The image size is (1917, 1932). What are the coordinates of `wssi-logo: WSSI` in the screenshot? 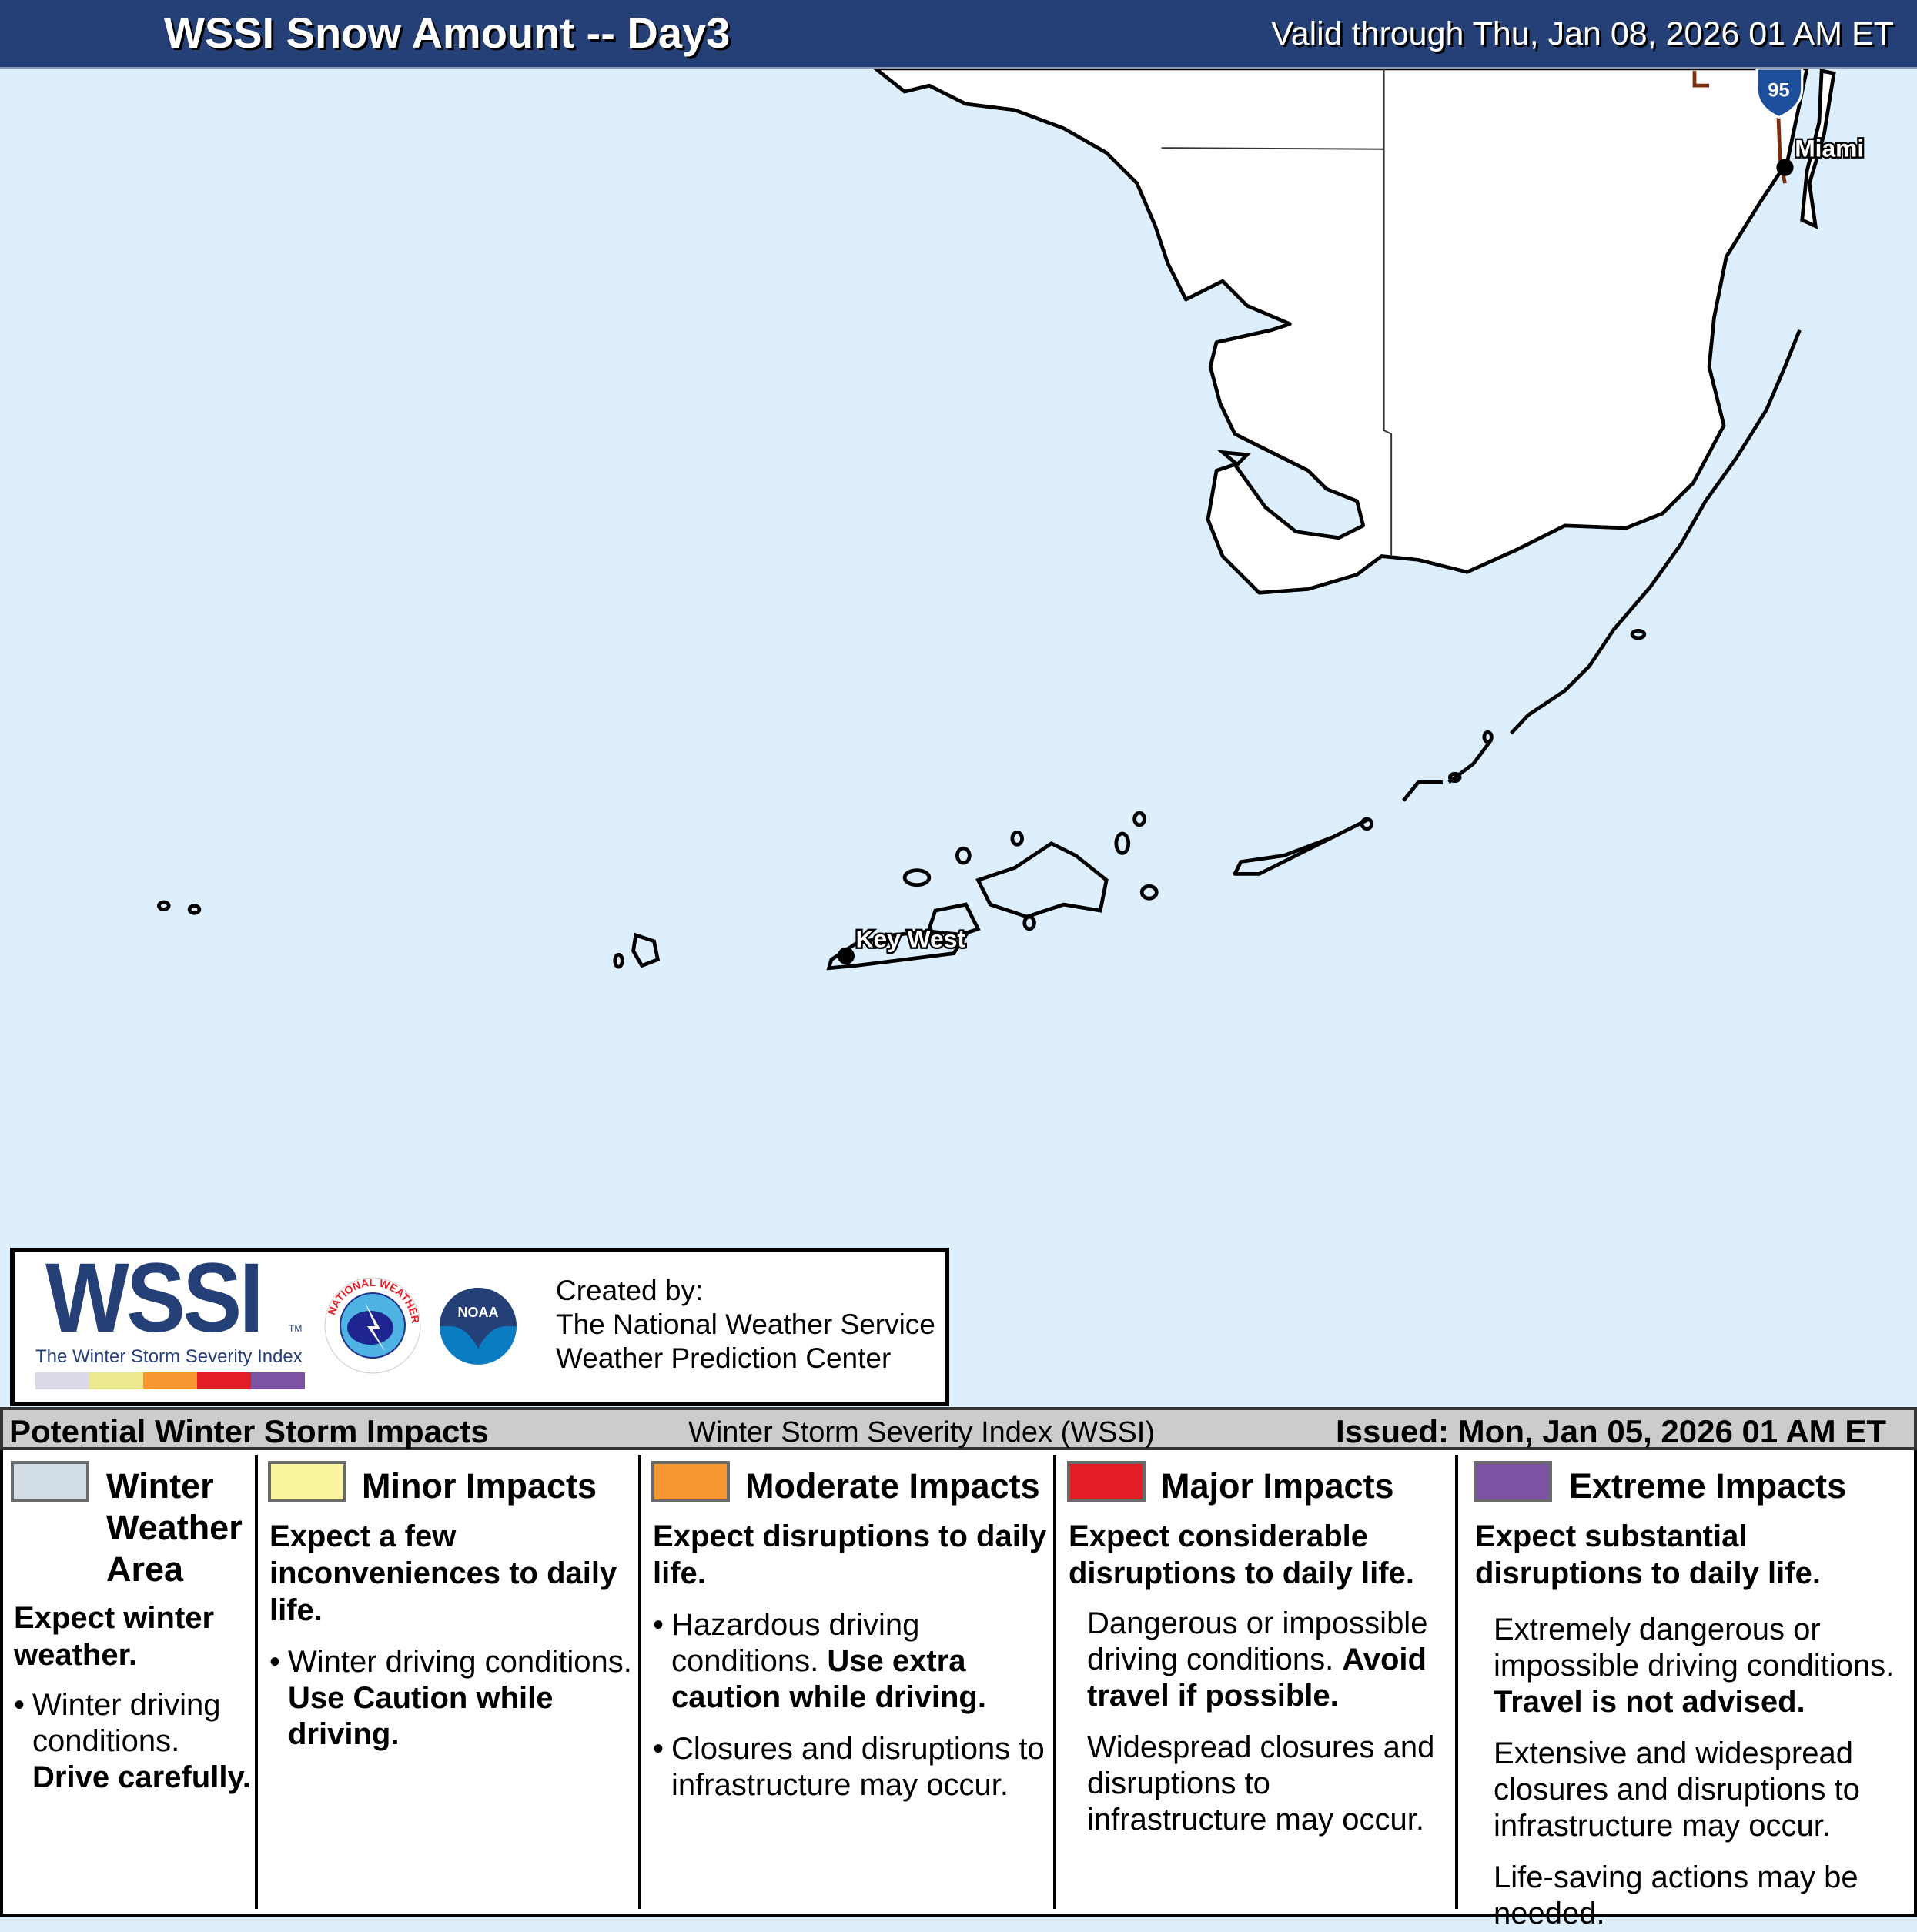 It's located at (154, 1298).